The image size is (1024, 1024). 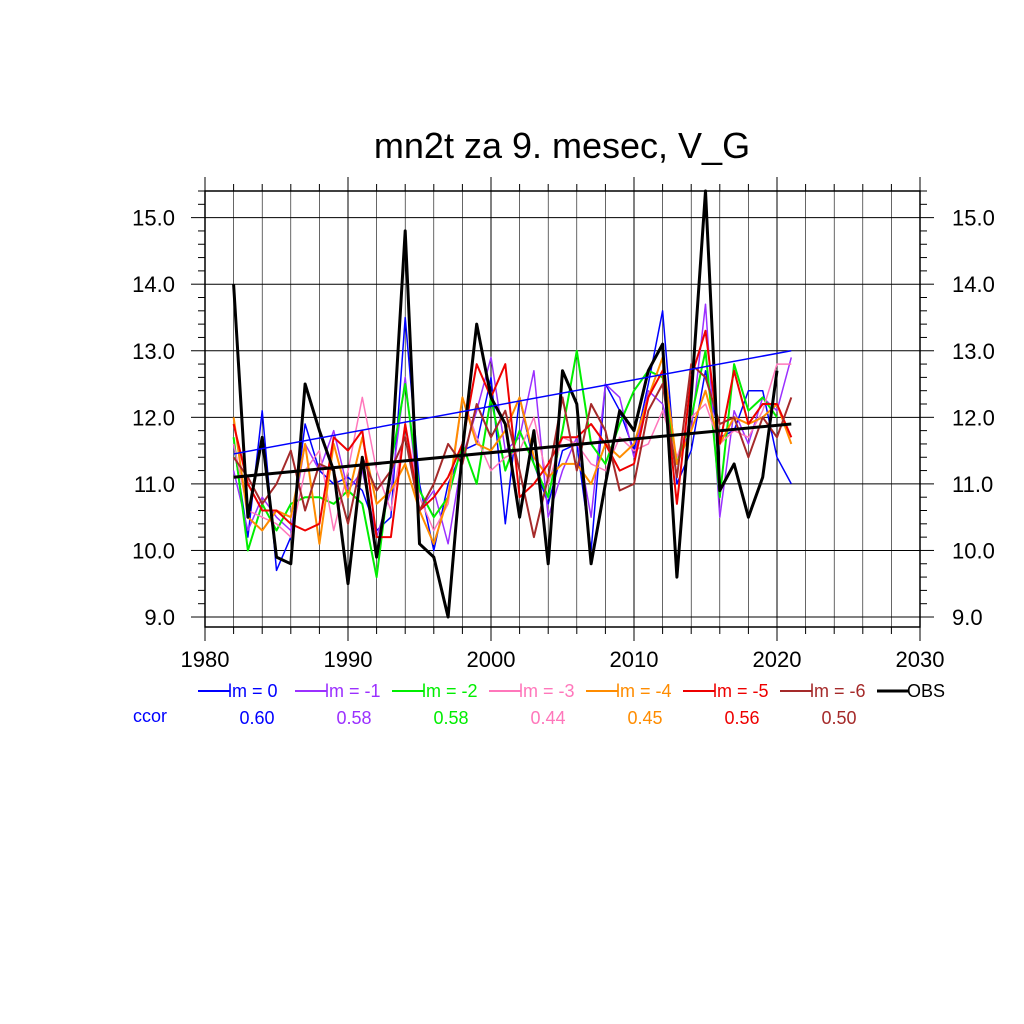 I want to click on legend-entry: lm = -1, so click(x=353, y=691).